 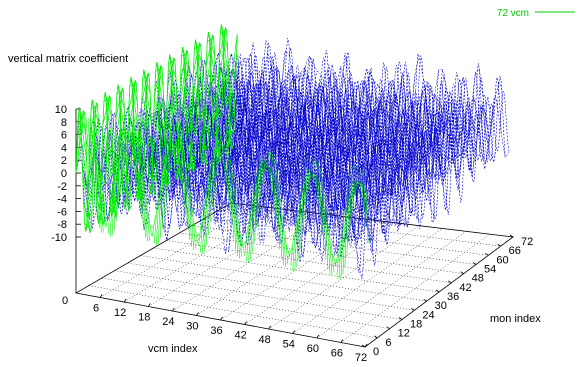 I want to click on y-tick-label: 18, so click(x=416, y=325).